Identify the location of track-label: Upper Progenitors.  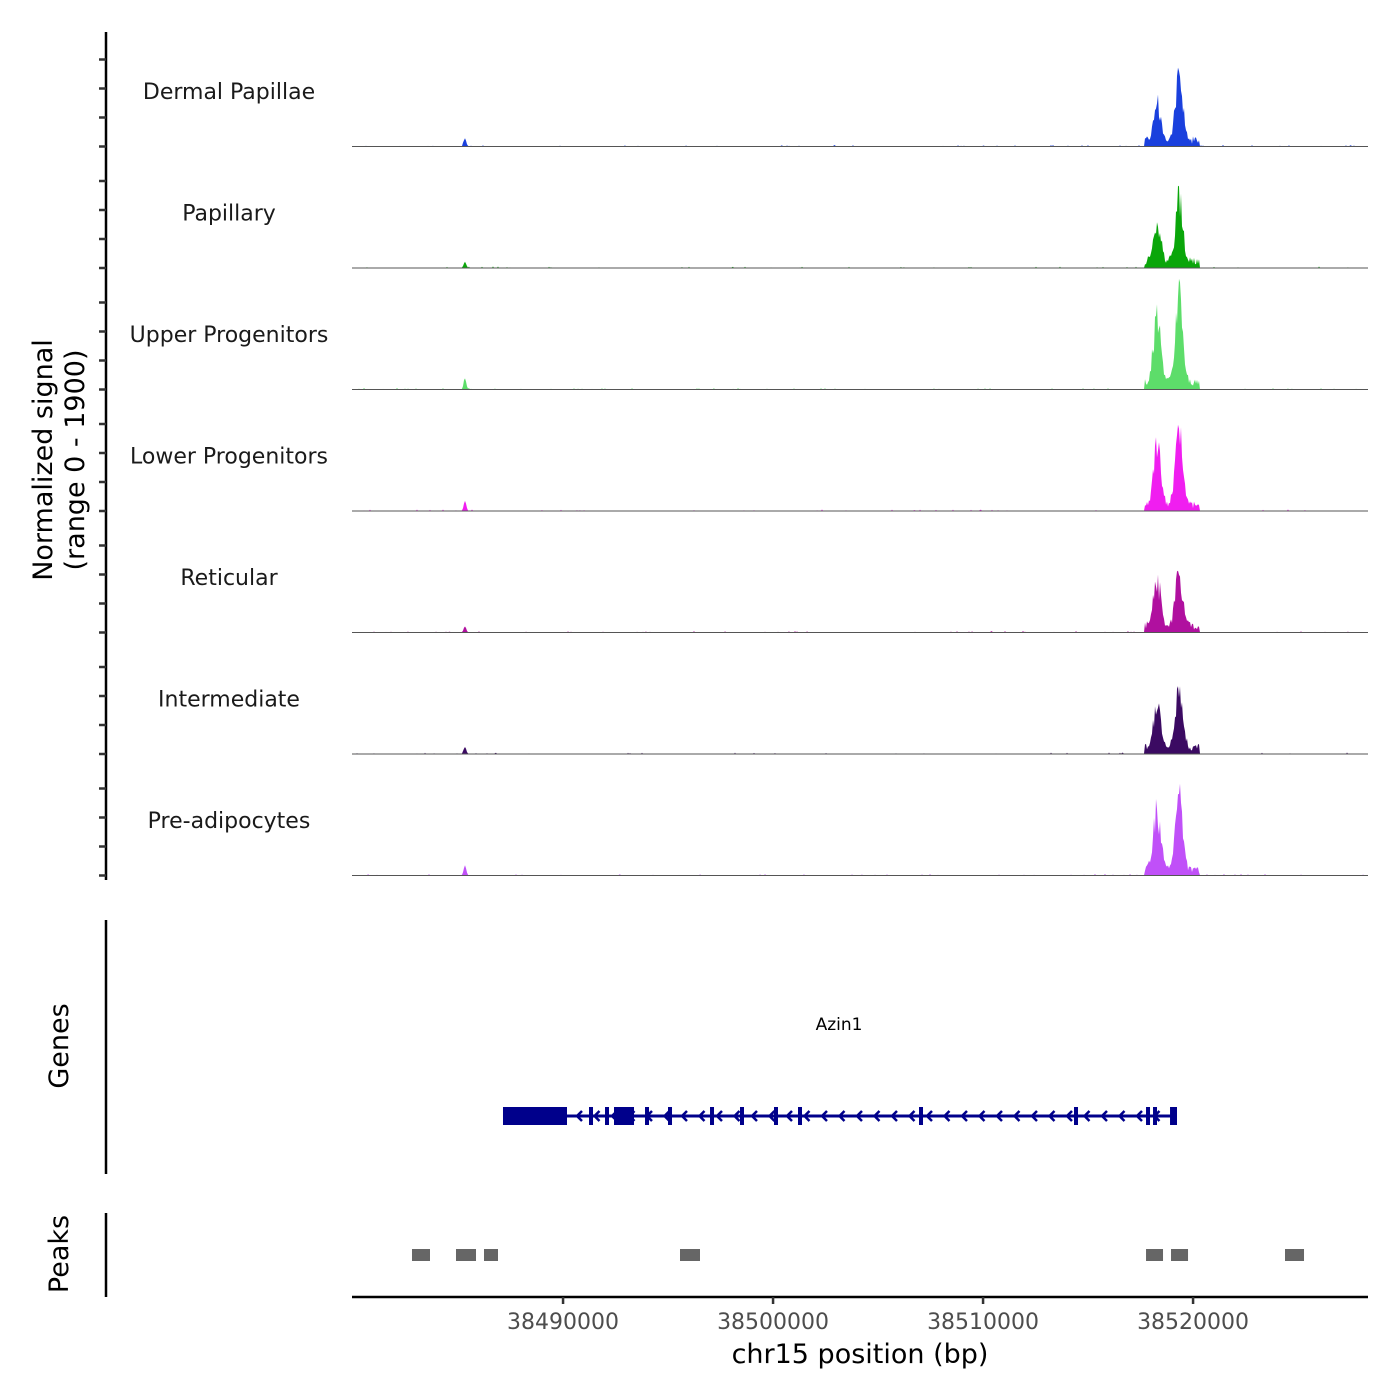
(229, 335).